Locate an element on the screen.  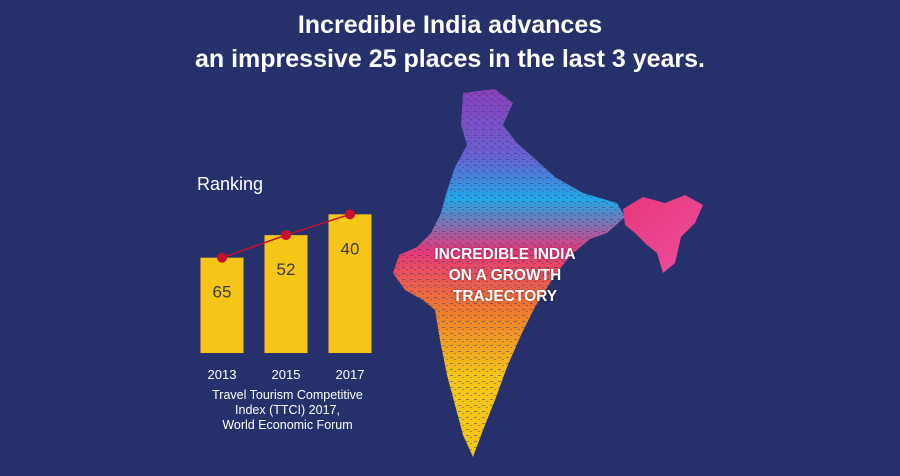
source-line-3: World Economic Forum is located at coordinates (287, 425).